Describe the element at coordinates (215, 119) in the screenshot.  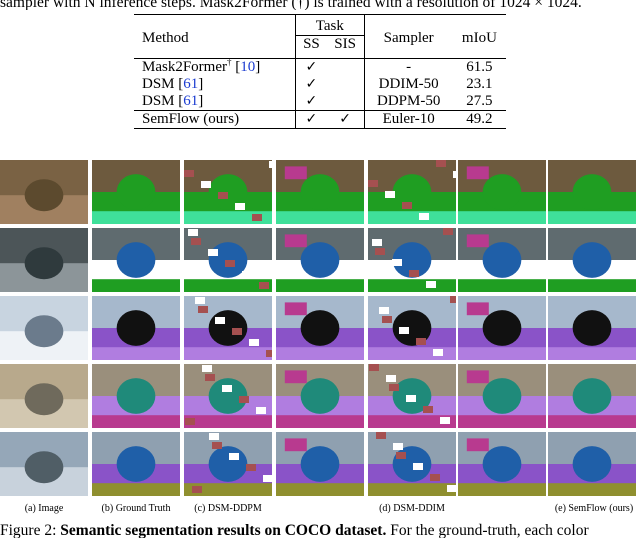
I see `row-method: SemFlow (ours)` at that location.